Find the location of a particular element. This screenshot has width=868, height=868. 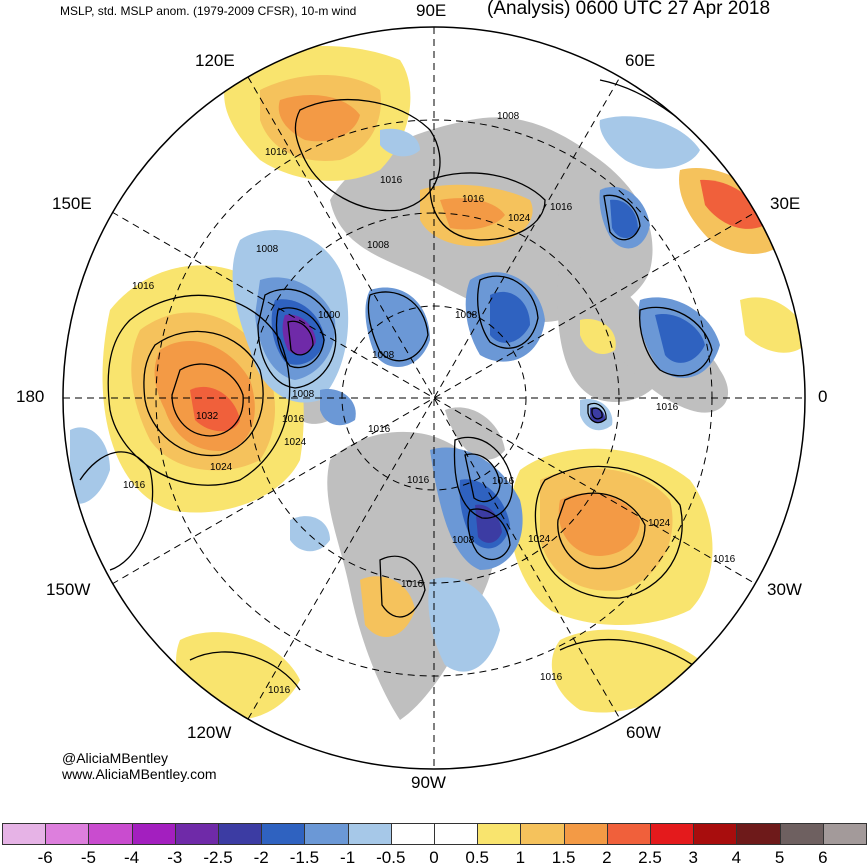

lon-label-150e: 150E is located at coordinates (72, 203).